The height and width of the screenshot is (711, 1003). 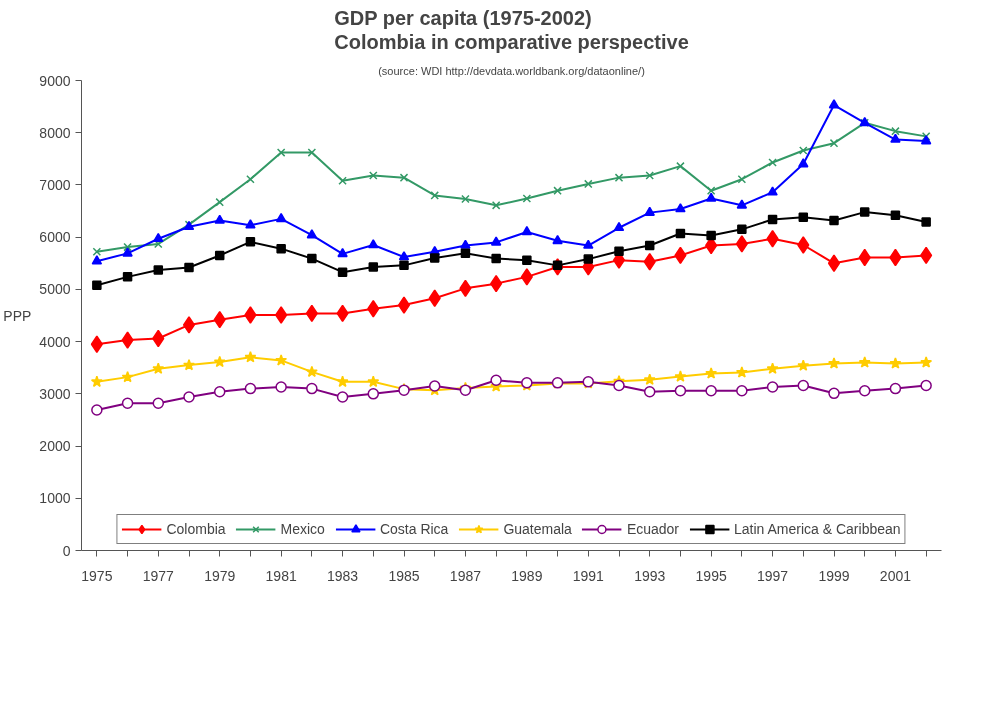 What do you see at coordinates (220, 575) in the screenshot?
I see `x-tick-label: 1979` at bounding box center [220, 575].